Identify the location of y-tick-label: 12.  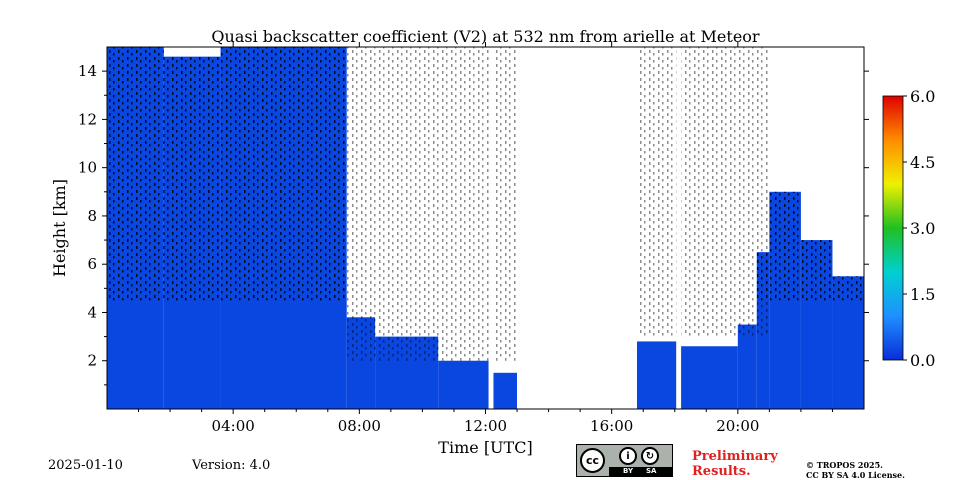
(87, 119).